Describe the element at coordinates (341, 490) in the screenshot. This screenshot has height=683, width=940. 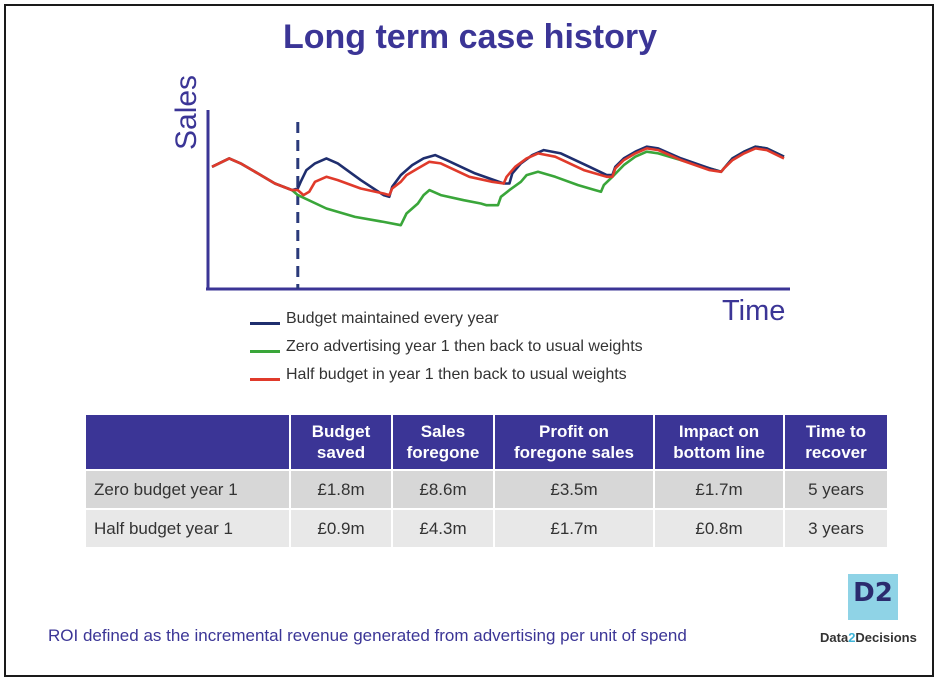
I see `table-cell: £1.8m` at that location.